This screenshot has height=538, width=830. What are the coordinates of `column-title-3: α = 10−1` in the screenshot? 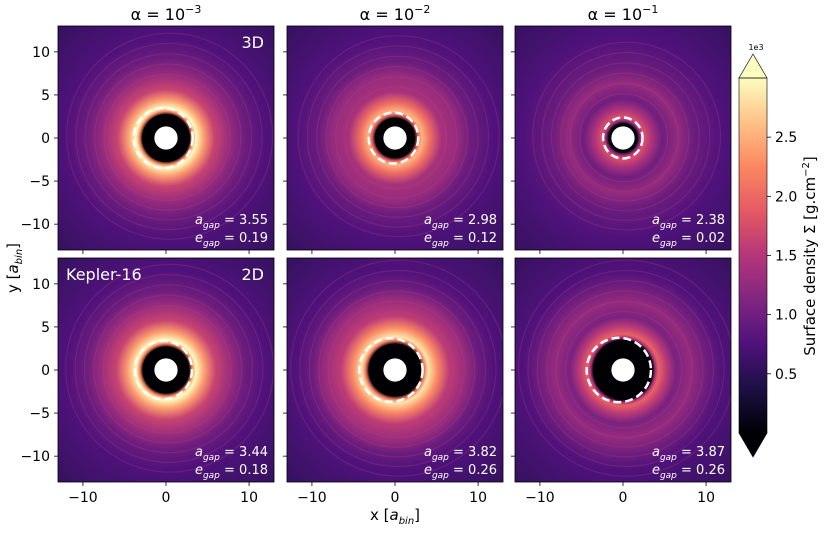 It's located at (623, 13).